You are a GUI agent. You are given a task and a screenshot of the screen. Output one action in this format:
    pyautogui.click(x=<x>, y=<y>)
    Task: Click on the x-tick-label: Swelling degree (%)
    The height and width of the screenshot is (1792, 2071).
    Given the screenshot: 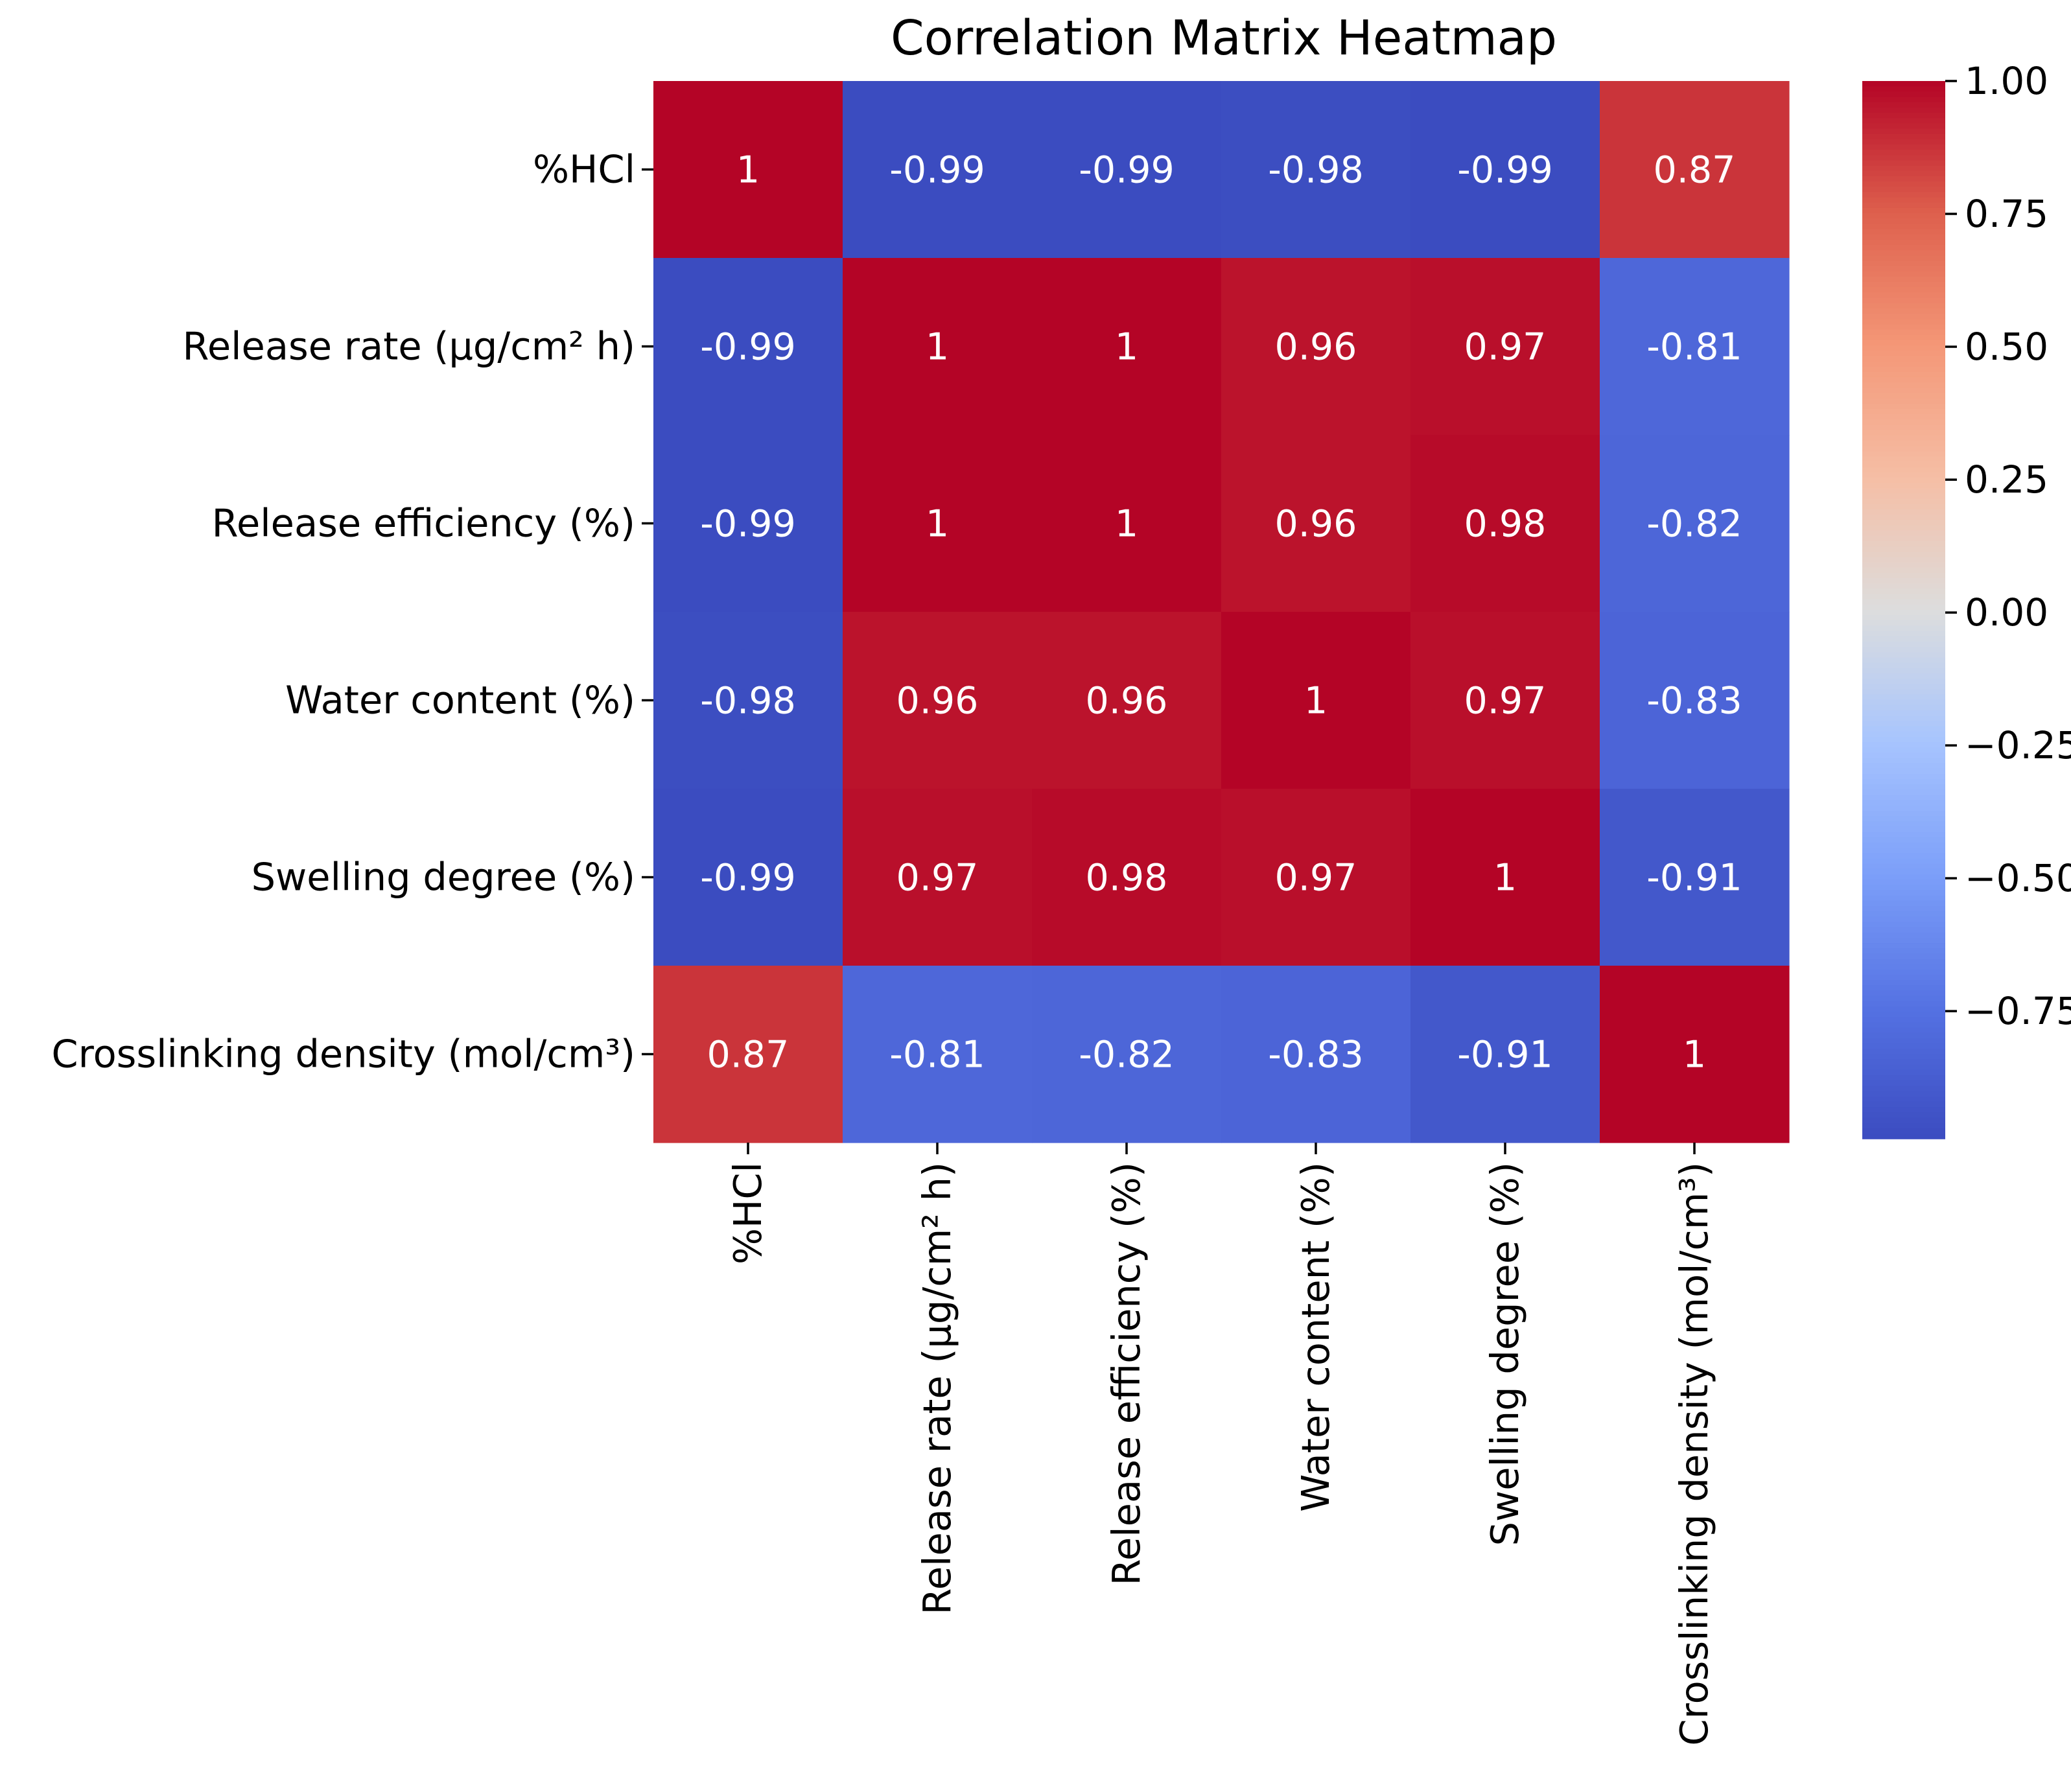 What is the action you would take?
    pyautogui.click(x=1504, y=1354)
    